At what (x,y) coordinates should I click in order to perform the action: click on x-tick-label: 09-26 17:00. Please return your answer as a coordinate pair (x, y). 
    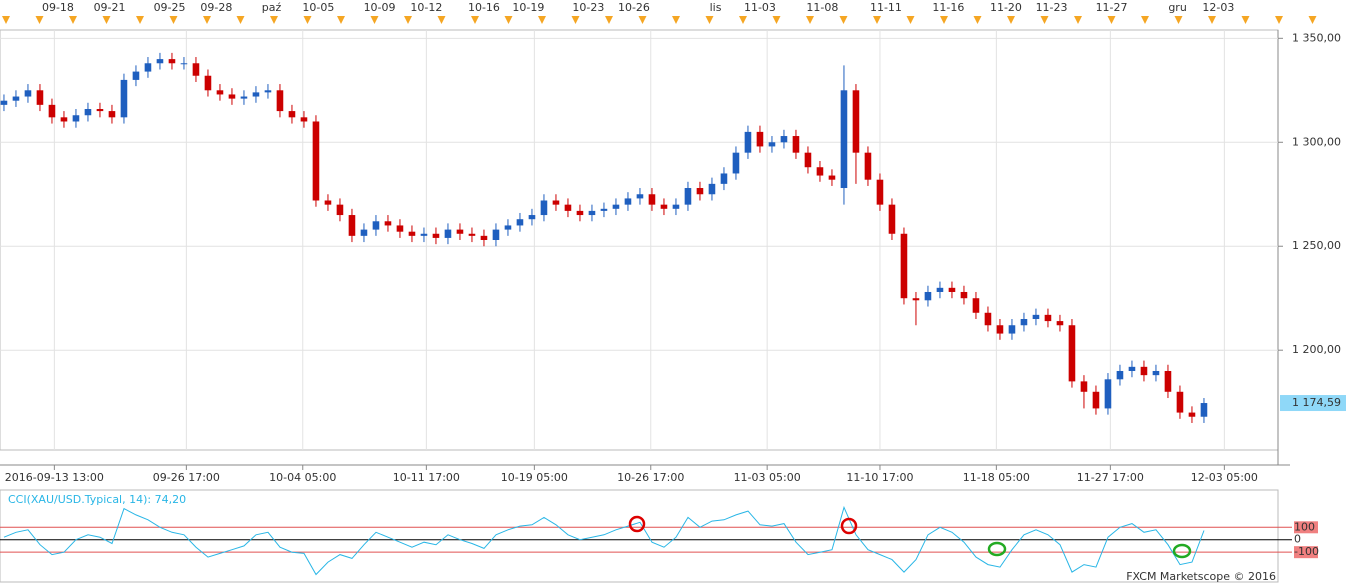
    Looking at the image, I should click on (186, 477).